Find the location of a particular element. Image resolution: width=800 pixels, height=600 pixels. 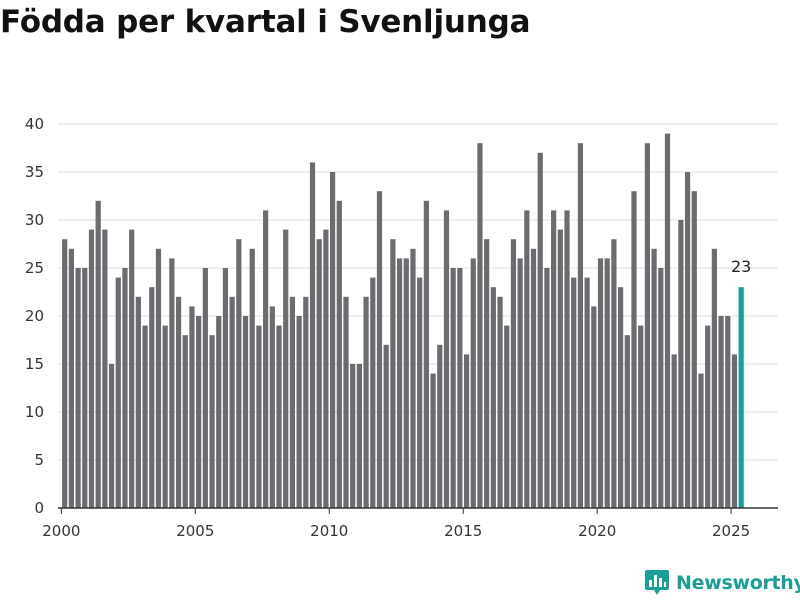

y-tick-label: 10 is located at coordinates (34, 412).